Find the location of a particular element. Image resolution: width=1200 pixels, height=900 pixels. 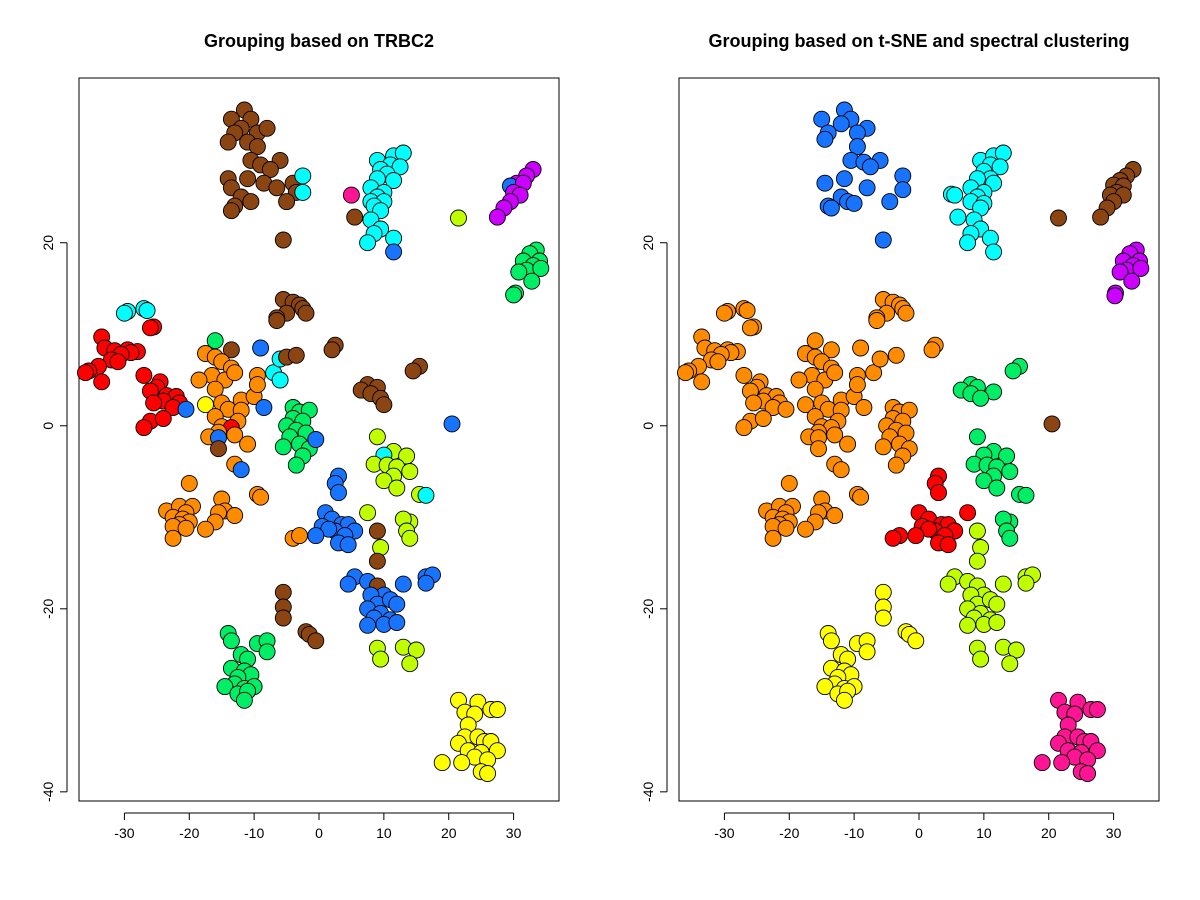

x-tick-label: 20 is located at coordinates (449, 833).